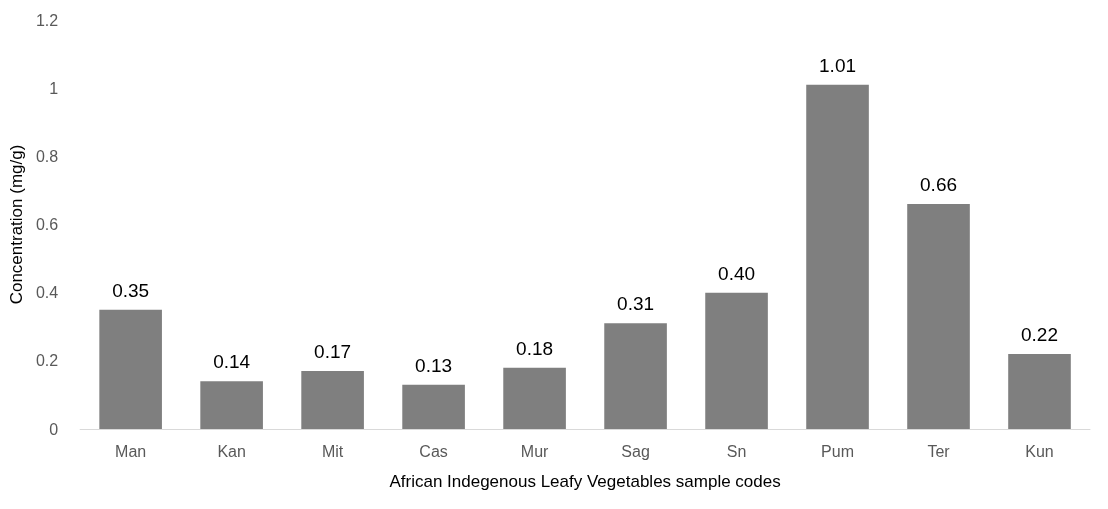  Describe the element at coordinates (54, 88) in the screenshot. I see `y-tick-label: 1` at that location.